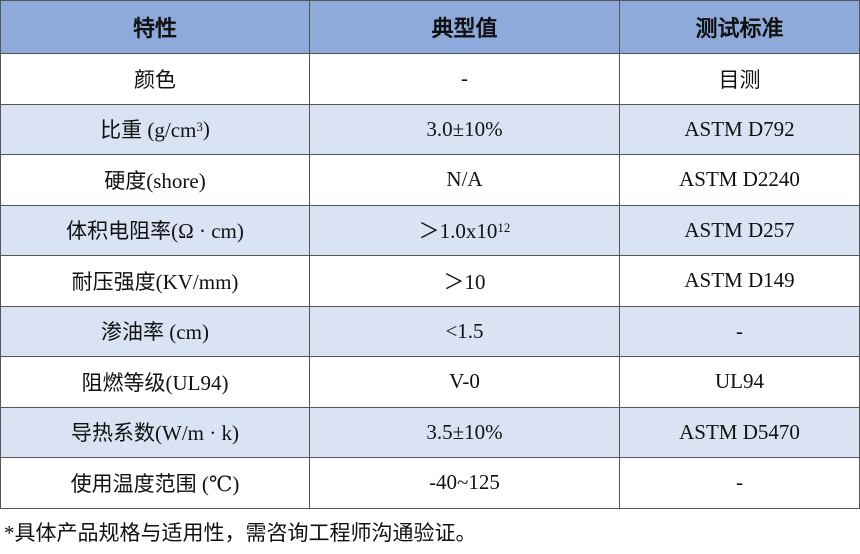  I want to click on table-cell: 耐压强度(KV/mm), so click(155, 281).